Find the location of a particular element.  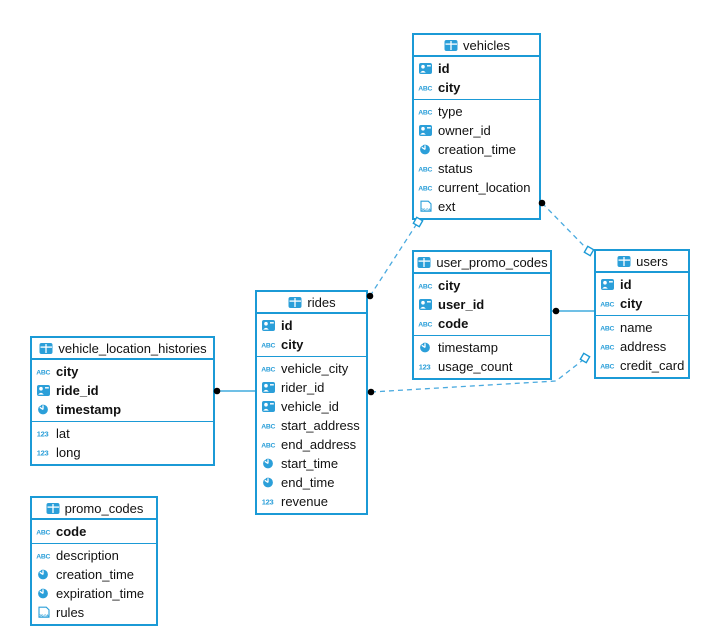

column-name: vehicle_city is located at coordinates (315, 368).